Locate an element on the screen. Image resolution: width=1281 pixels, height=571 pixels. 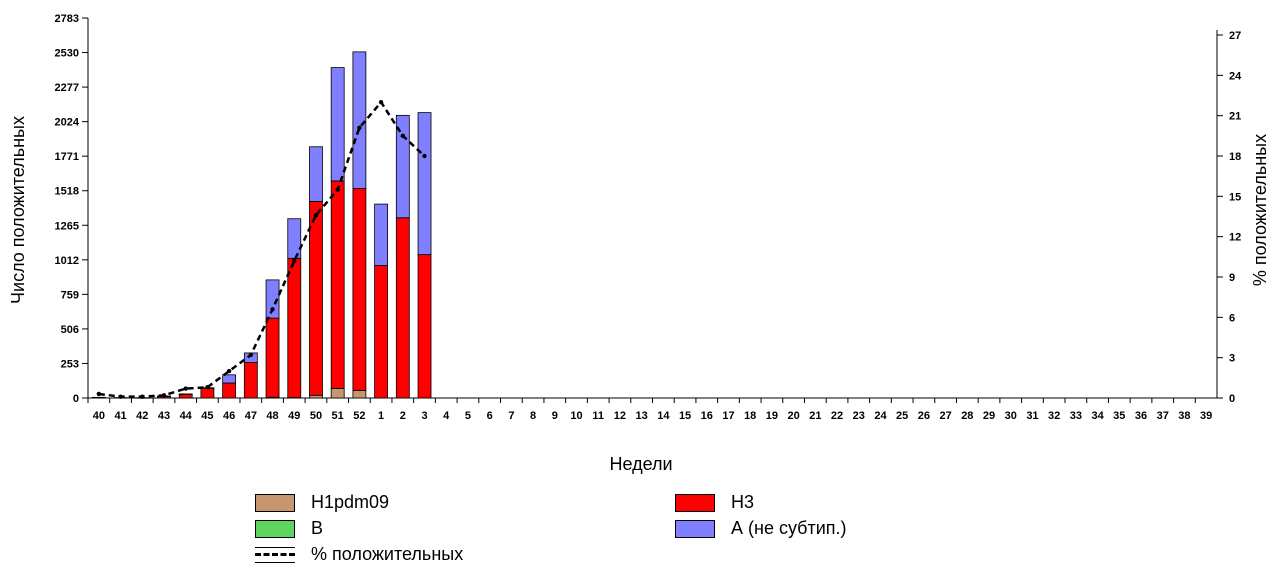
x-tick-label: 21 is located at coordinates (815, 416).